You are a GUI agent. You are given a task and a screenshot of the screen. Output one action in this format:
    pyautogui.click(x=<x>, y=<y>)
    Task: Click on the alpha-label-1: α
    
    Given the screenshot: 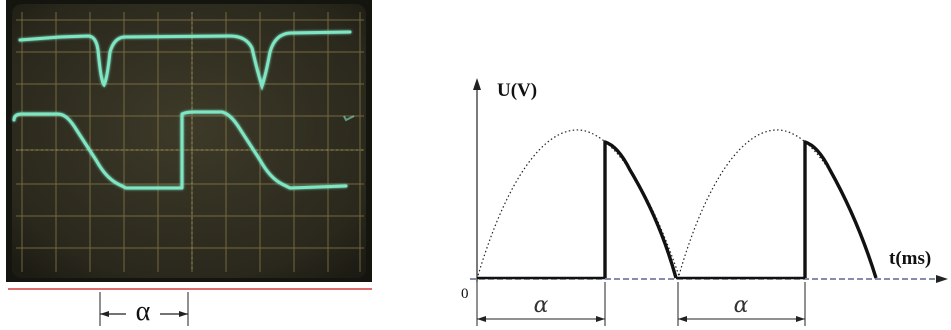 What is the action you would take?
    pyautogui.click(x=541, y=305)
    